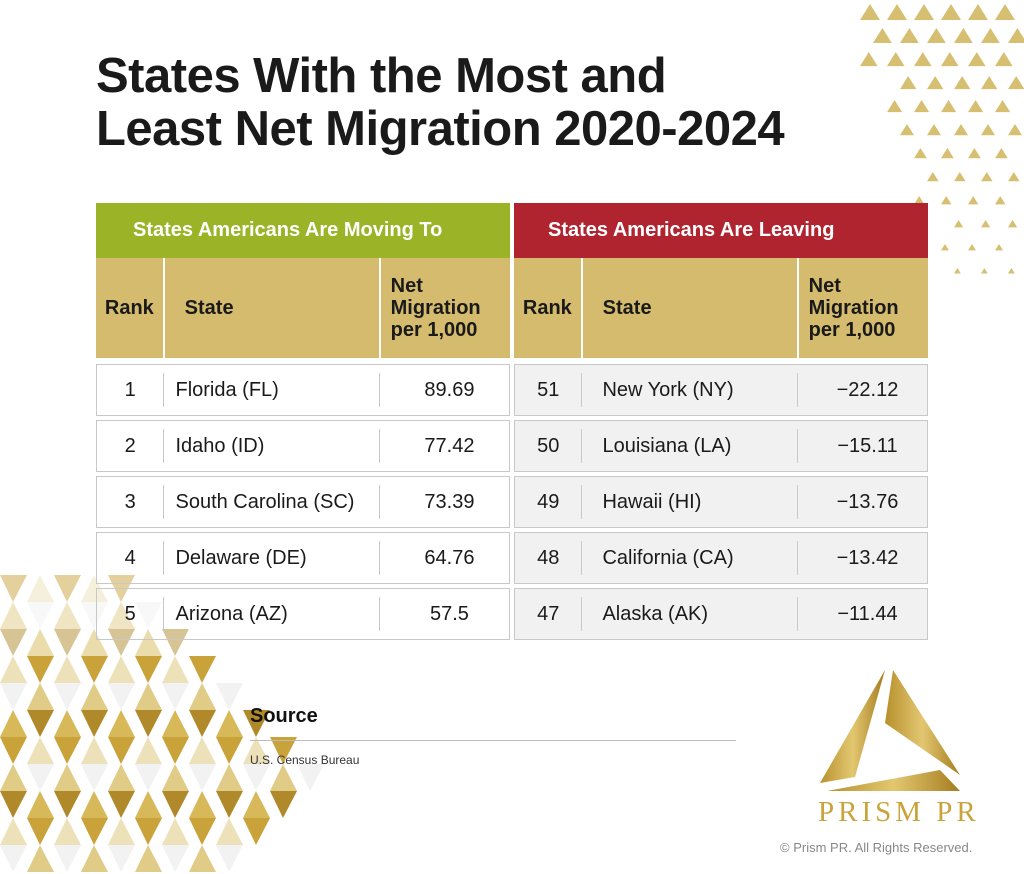 Image resolution: width=1024 pixels, height=874 pixels. I want to click on state-cell: Alaska (AK), so click(690, 614).